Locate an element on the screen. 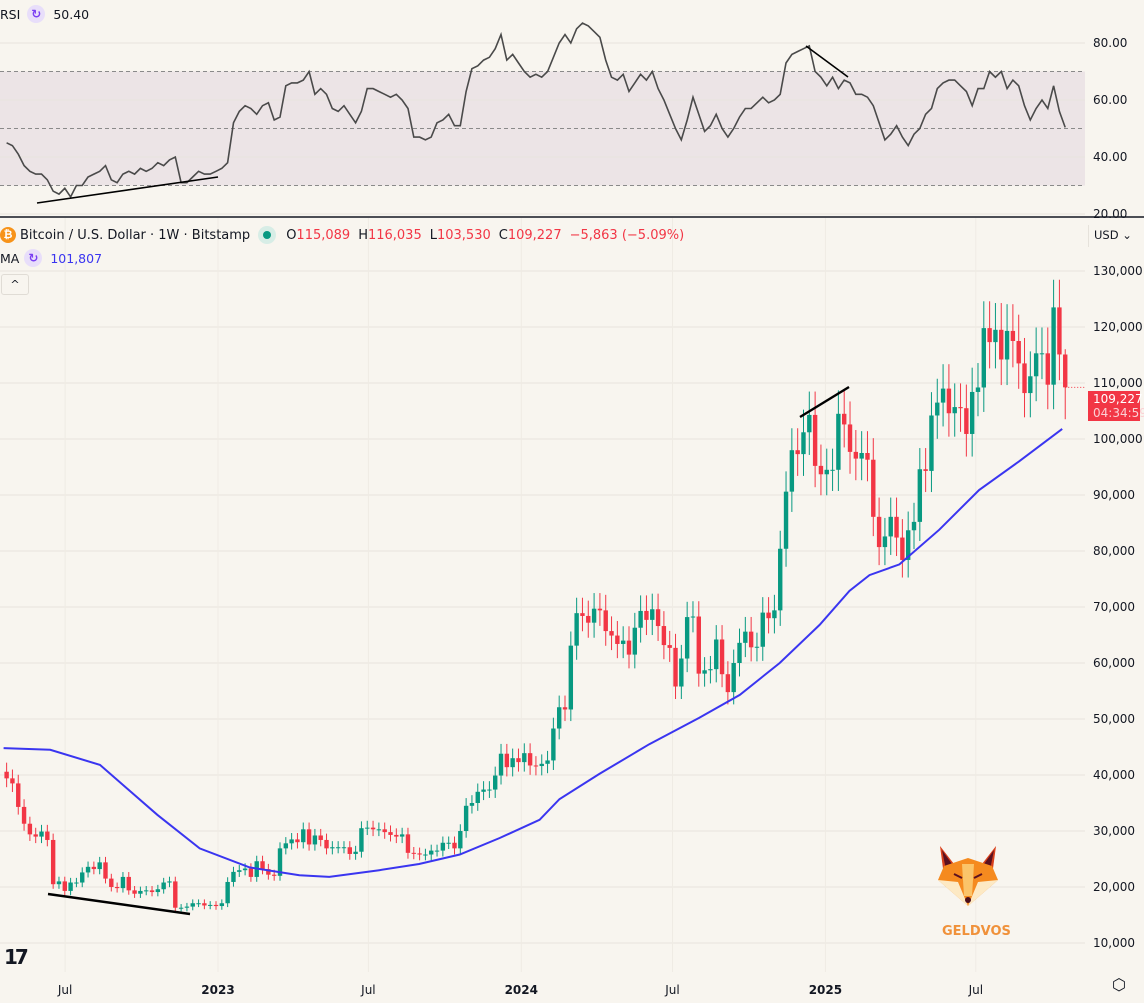 The width and height of the screenshot is (1144, 1003). time-axis-tick: 2025 is located at coordinates (825, 990).